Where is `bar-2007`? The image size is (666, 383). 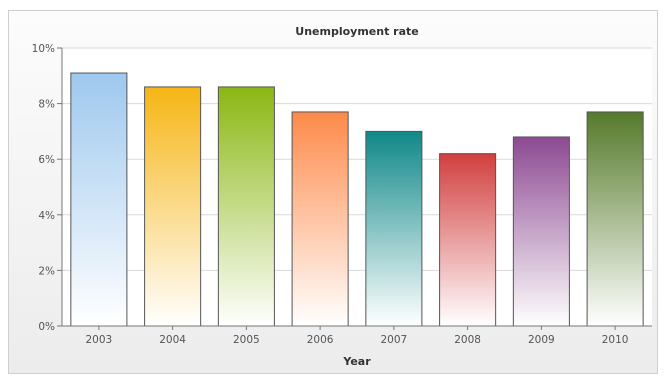 bar-2007 is located at coordinates (394, 228).